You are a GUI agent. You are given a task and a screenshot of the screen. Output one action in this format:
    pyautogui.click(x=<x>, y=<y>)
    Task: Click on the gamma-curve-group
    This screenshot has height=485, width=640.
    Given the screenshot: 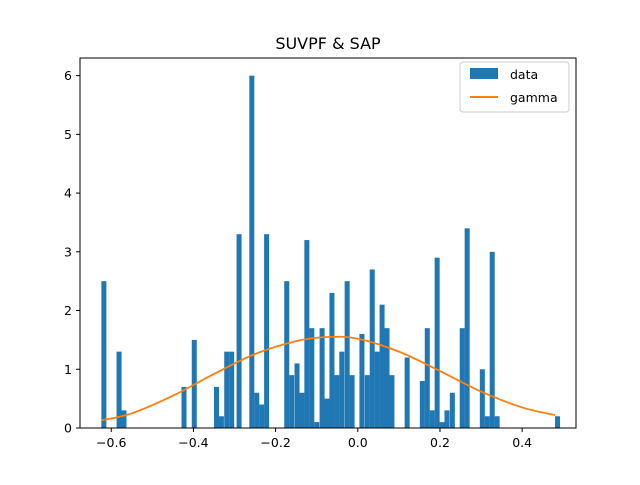 What is the action you would take?
    pyautogui.click(x=328, y=378)
    